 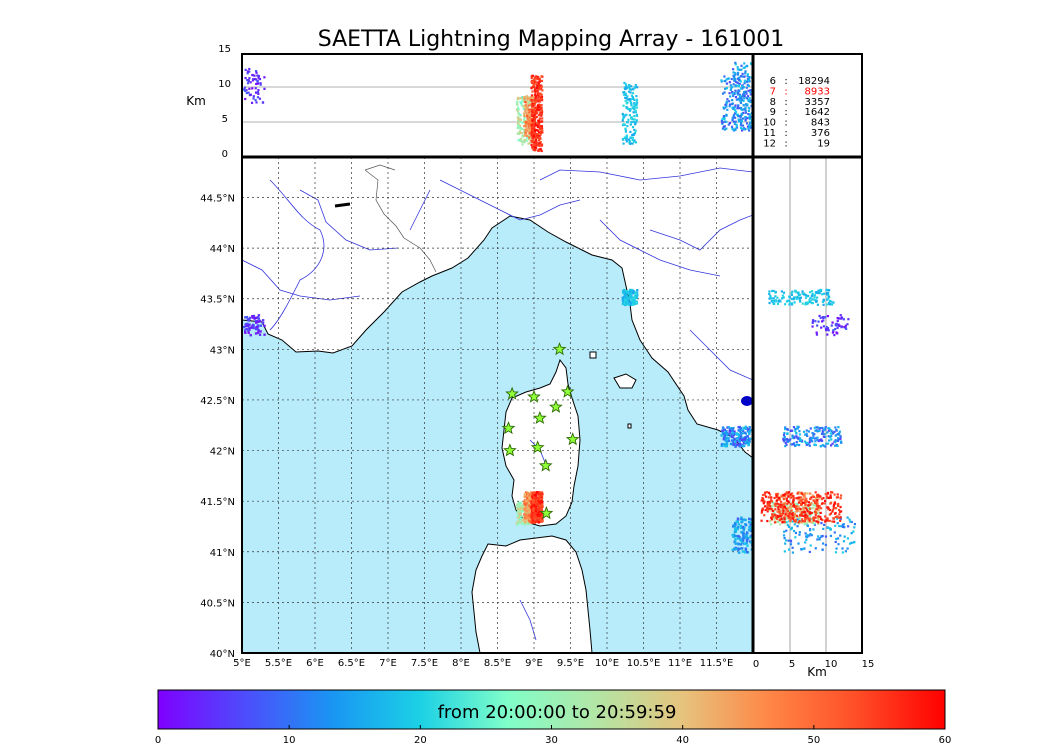 What do you see at coordinates (813, 740) in the screenshot?
I see `colorbar-tick-label: 50` at bounding box center [813, 740].